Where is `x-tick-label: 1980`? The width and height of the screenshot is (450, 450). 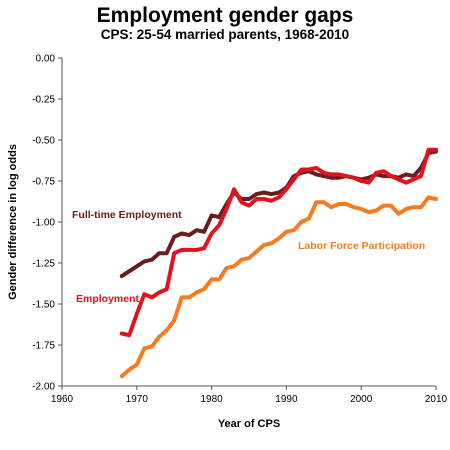 x-tick-label: 1980 is located at coordinates (211, 399).